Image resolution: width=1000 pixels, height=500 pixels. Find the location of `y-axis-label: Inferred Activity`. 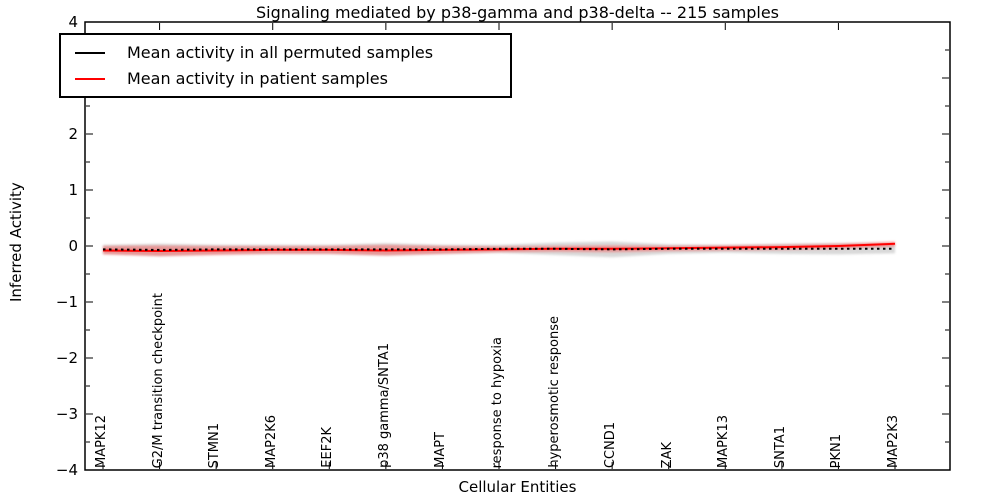

y-axis-label: Inferred Activity is located at coordinates (16, 242).